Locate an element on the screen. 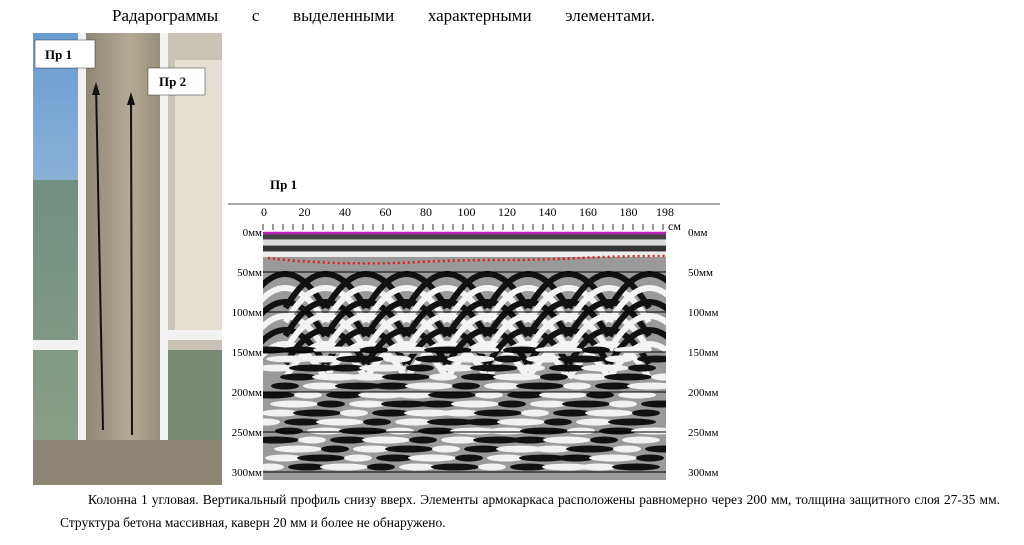 Image resolution: width=1024 pixels, height=545 pixels. x-tick-label: 120 is located at coordinates (507, 212).